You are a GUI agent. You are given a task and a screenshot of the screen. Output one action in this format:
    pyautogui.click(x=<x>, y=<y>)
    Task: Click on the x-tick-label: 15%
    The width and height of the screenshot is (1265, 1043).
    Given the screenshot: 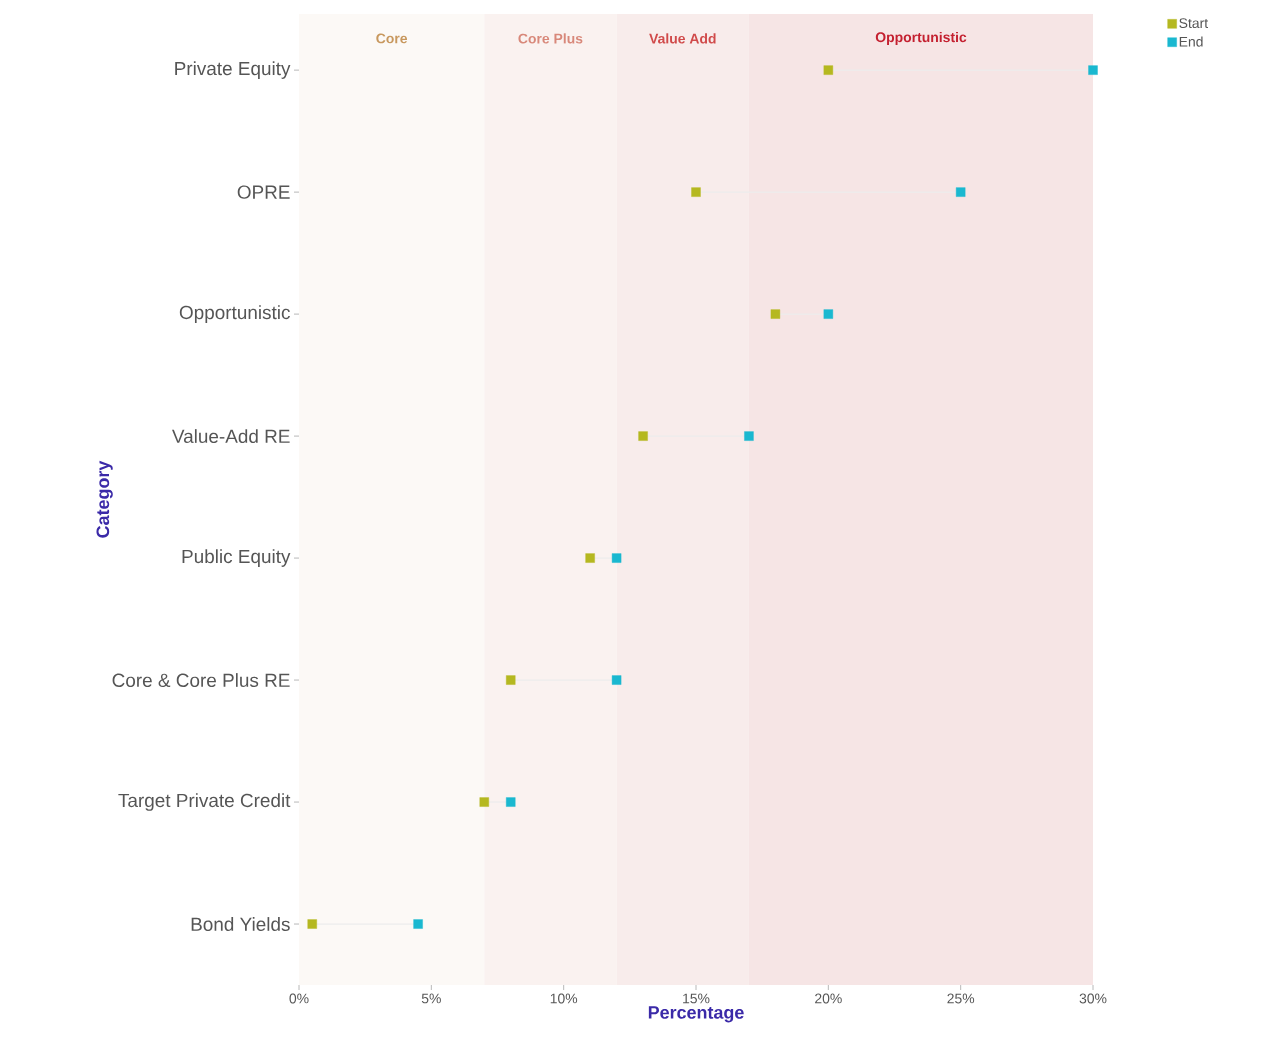 What is the action you would take?
    pyautogui.click(x=696, y=998)
    